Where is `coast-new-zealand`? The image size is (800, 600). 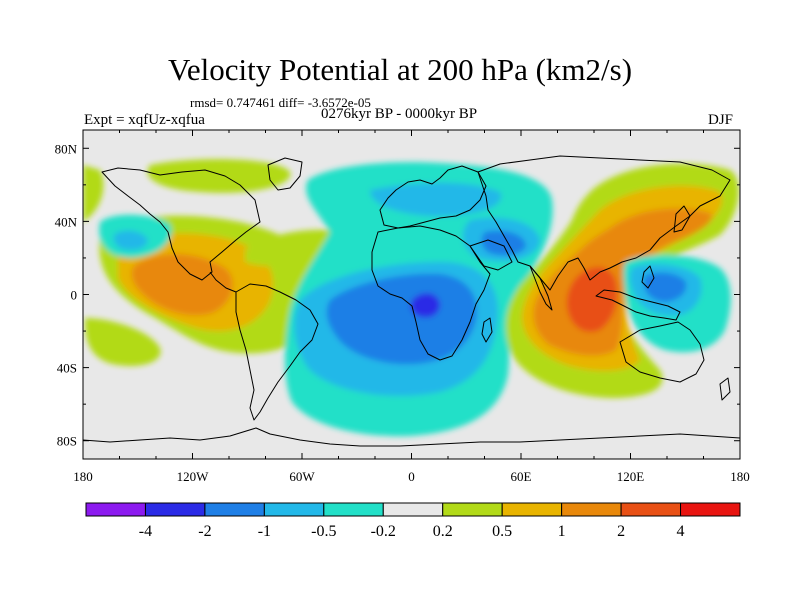
coast-new-zealand is located at coordinates (725, 389).